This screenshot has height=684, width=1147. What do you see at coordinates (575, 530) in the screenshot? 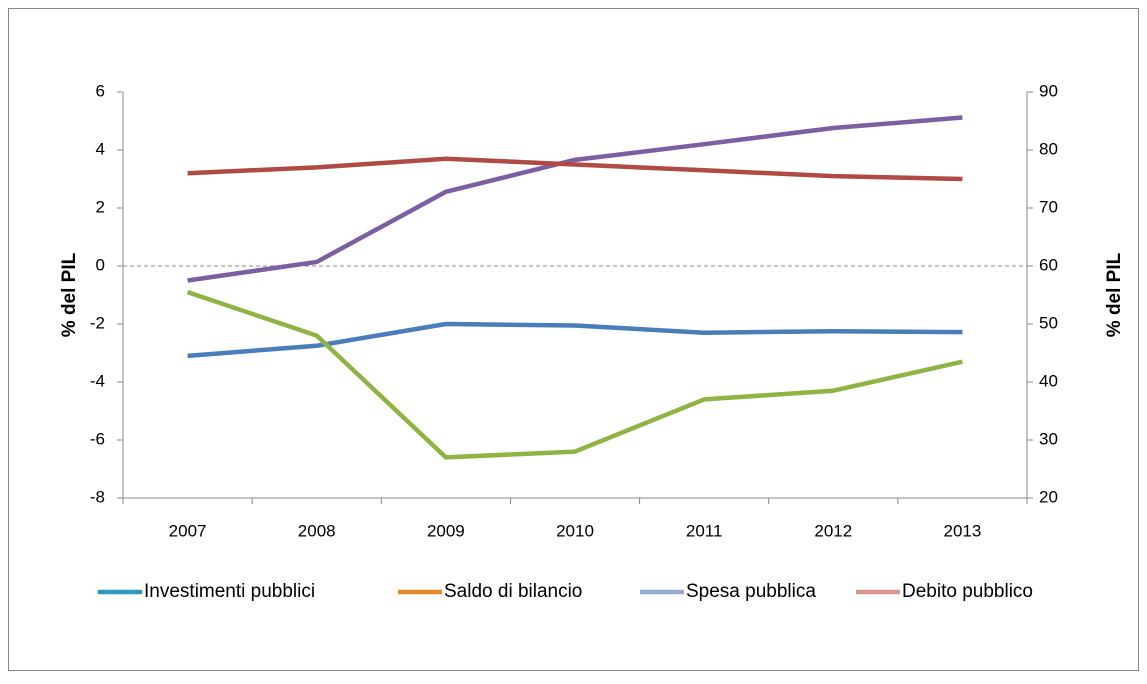
I see `x-tick-label: 2010` at bounding box center [575, 530].